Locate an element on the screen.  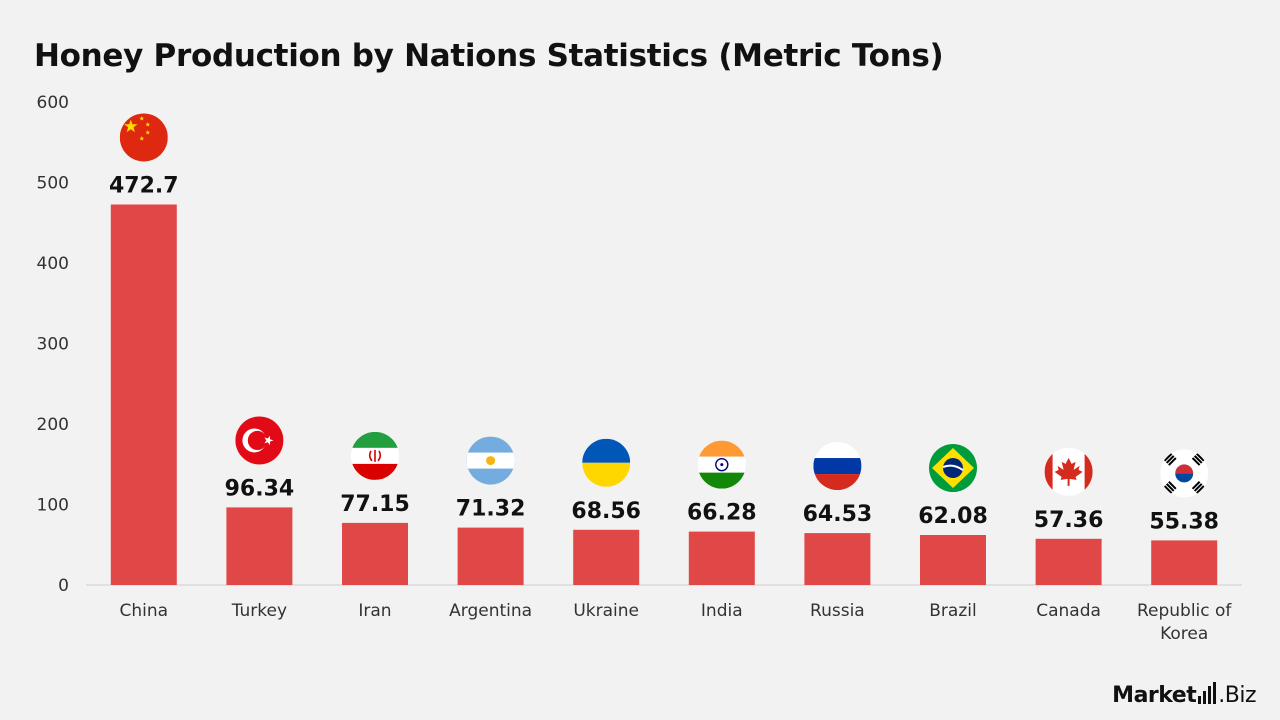
data-label: 68.56 is located at coordinates (606, 511).